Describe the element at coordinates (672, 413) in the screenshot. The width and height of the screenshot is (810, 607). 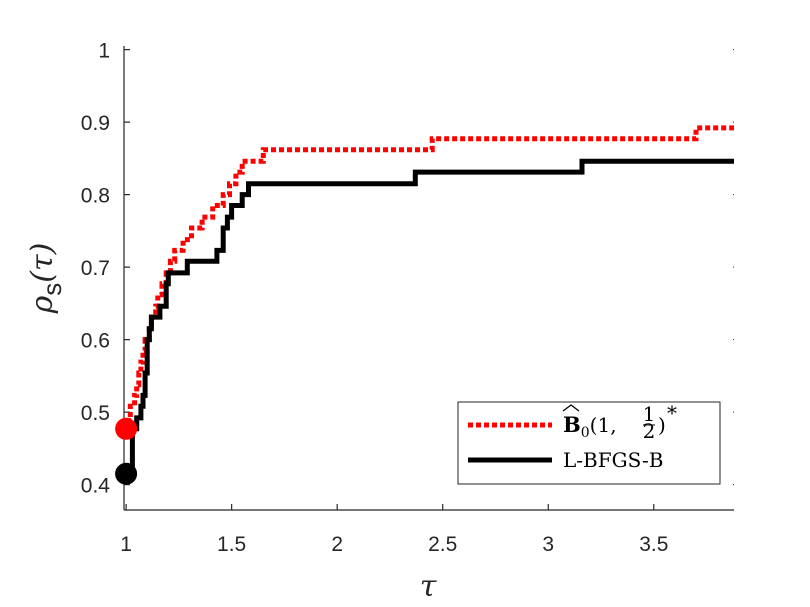
I see `legend-sup: *` at that location.